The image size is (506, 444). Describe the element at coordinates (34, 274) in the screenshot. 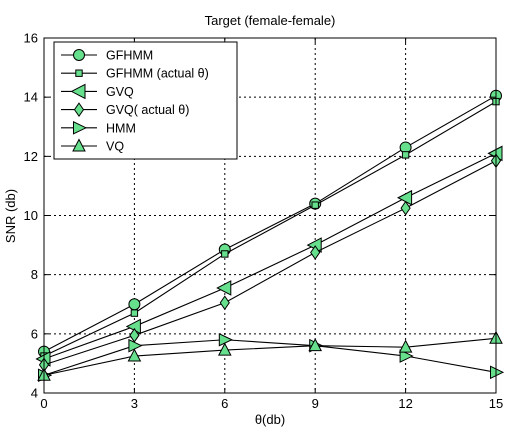

I see `y-tick-label: 8` at that location.